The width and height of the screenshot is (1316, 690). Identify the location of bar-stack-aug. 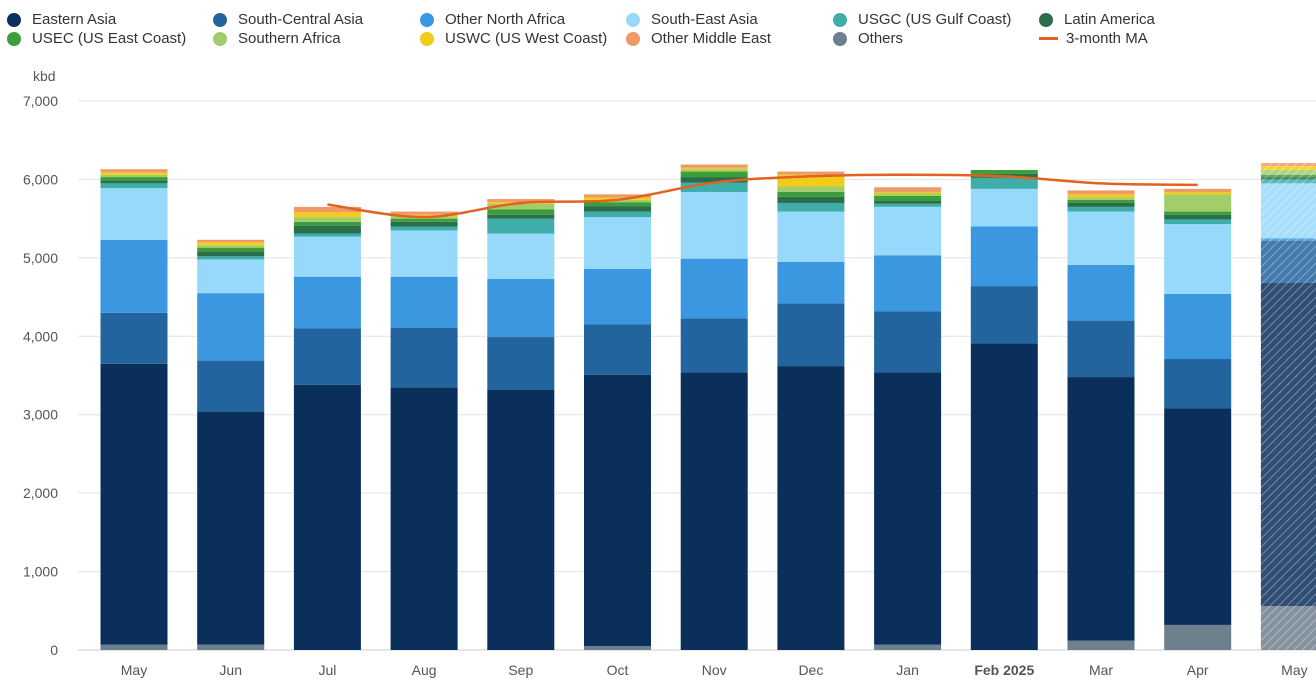
(424, 430).